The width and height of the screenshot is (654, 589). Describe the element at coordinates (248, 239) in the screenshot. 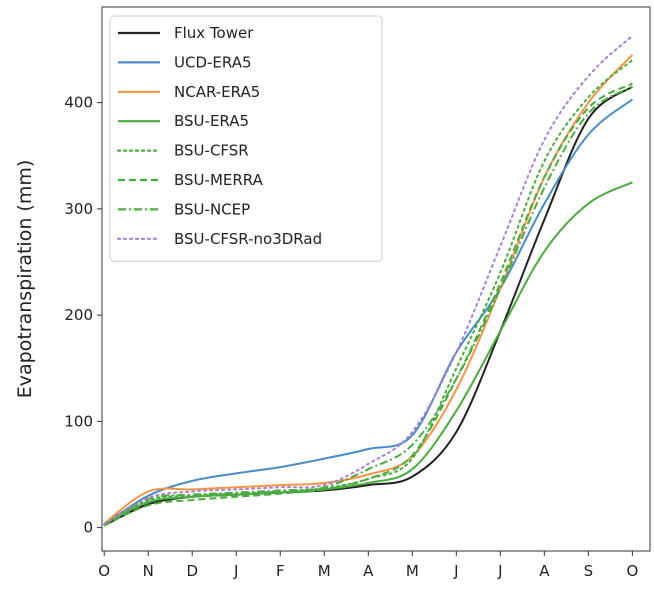

I see `legend-label-bsu-cfsr-no3drad: BSU-CFSR-no3DRad` at that location.